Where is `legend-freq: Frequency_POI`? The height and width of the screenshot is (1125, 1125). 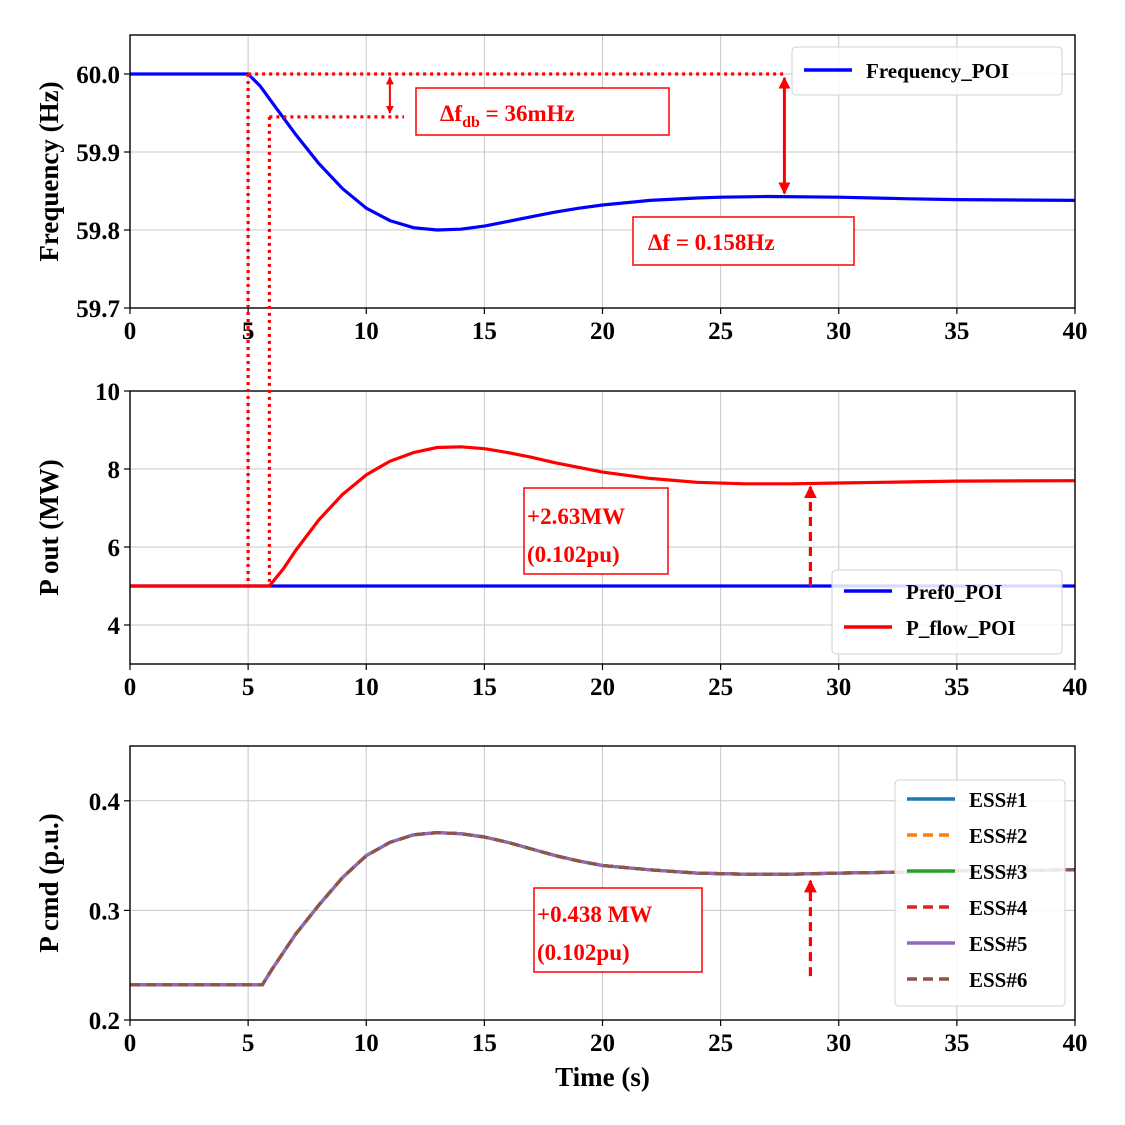
legend-freq: Frequency_POI is located at coordinates (927, 71).